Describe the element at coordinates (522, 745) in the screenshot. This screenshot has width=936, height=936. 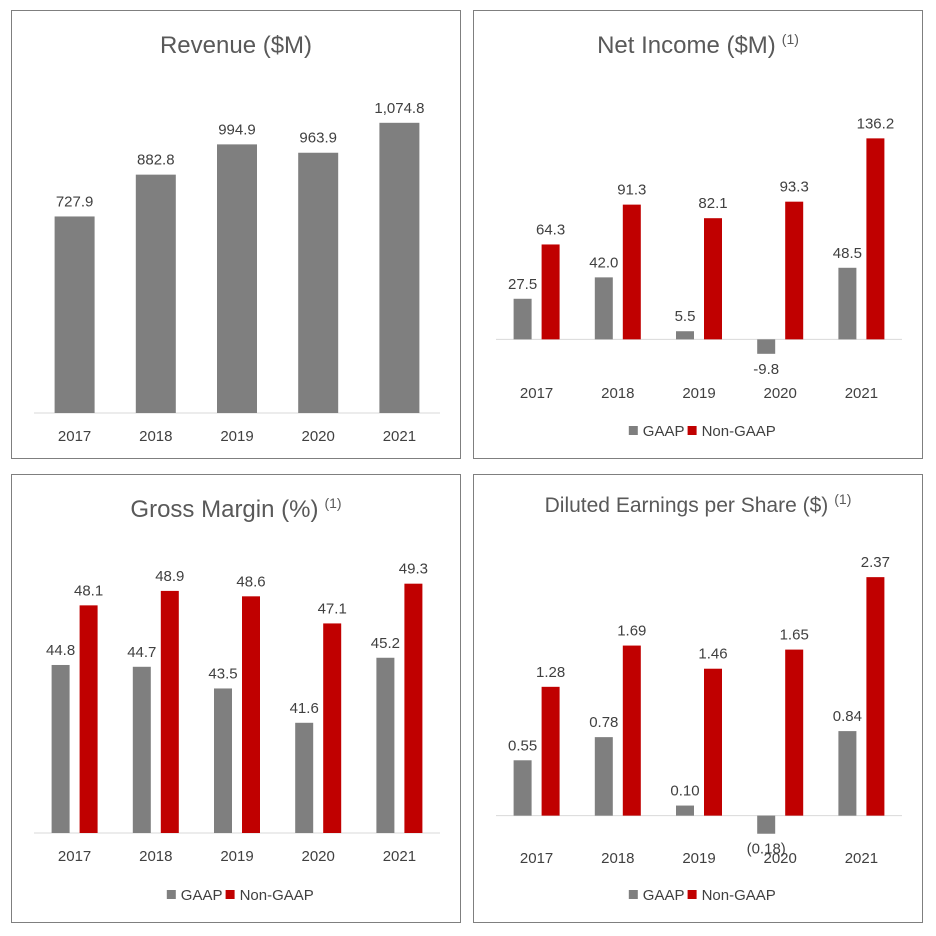
I see `data-label: 0.55` at that location.